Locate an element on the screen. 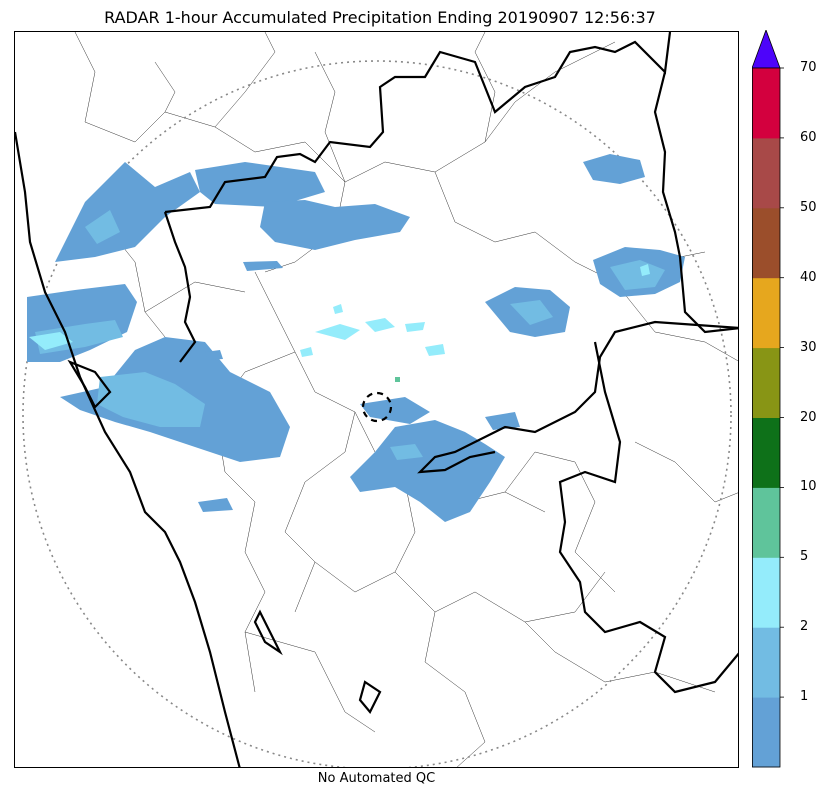  precipitation-heavy is located at coordinates (339, 310).